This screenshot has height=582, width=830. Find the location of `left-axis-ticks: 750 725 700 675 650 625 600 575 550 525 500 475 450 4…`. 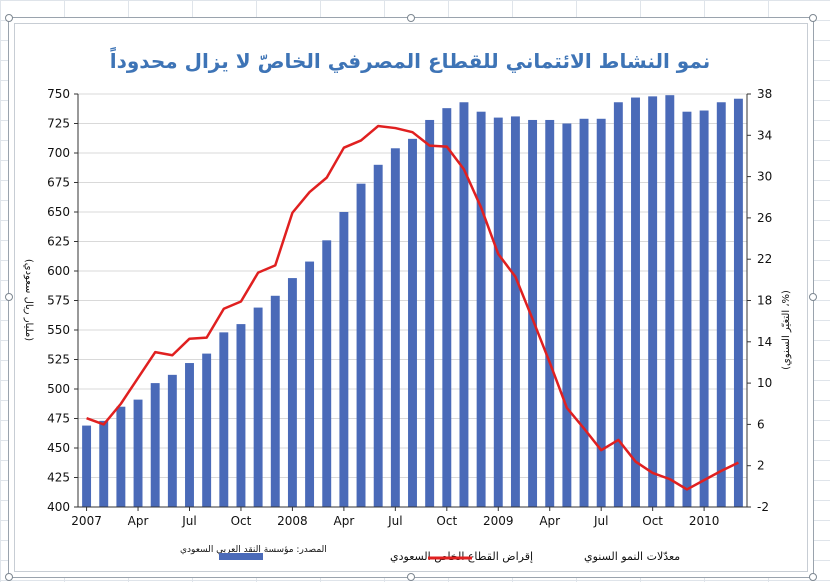

left-axis-ticks: 750 725 700 675 650 625 600 575 550 525 500 475 450 4… is located at coordinates (62, 300).